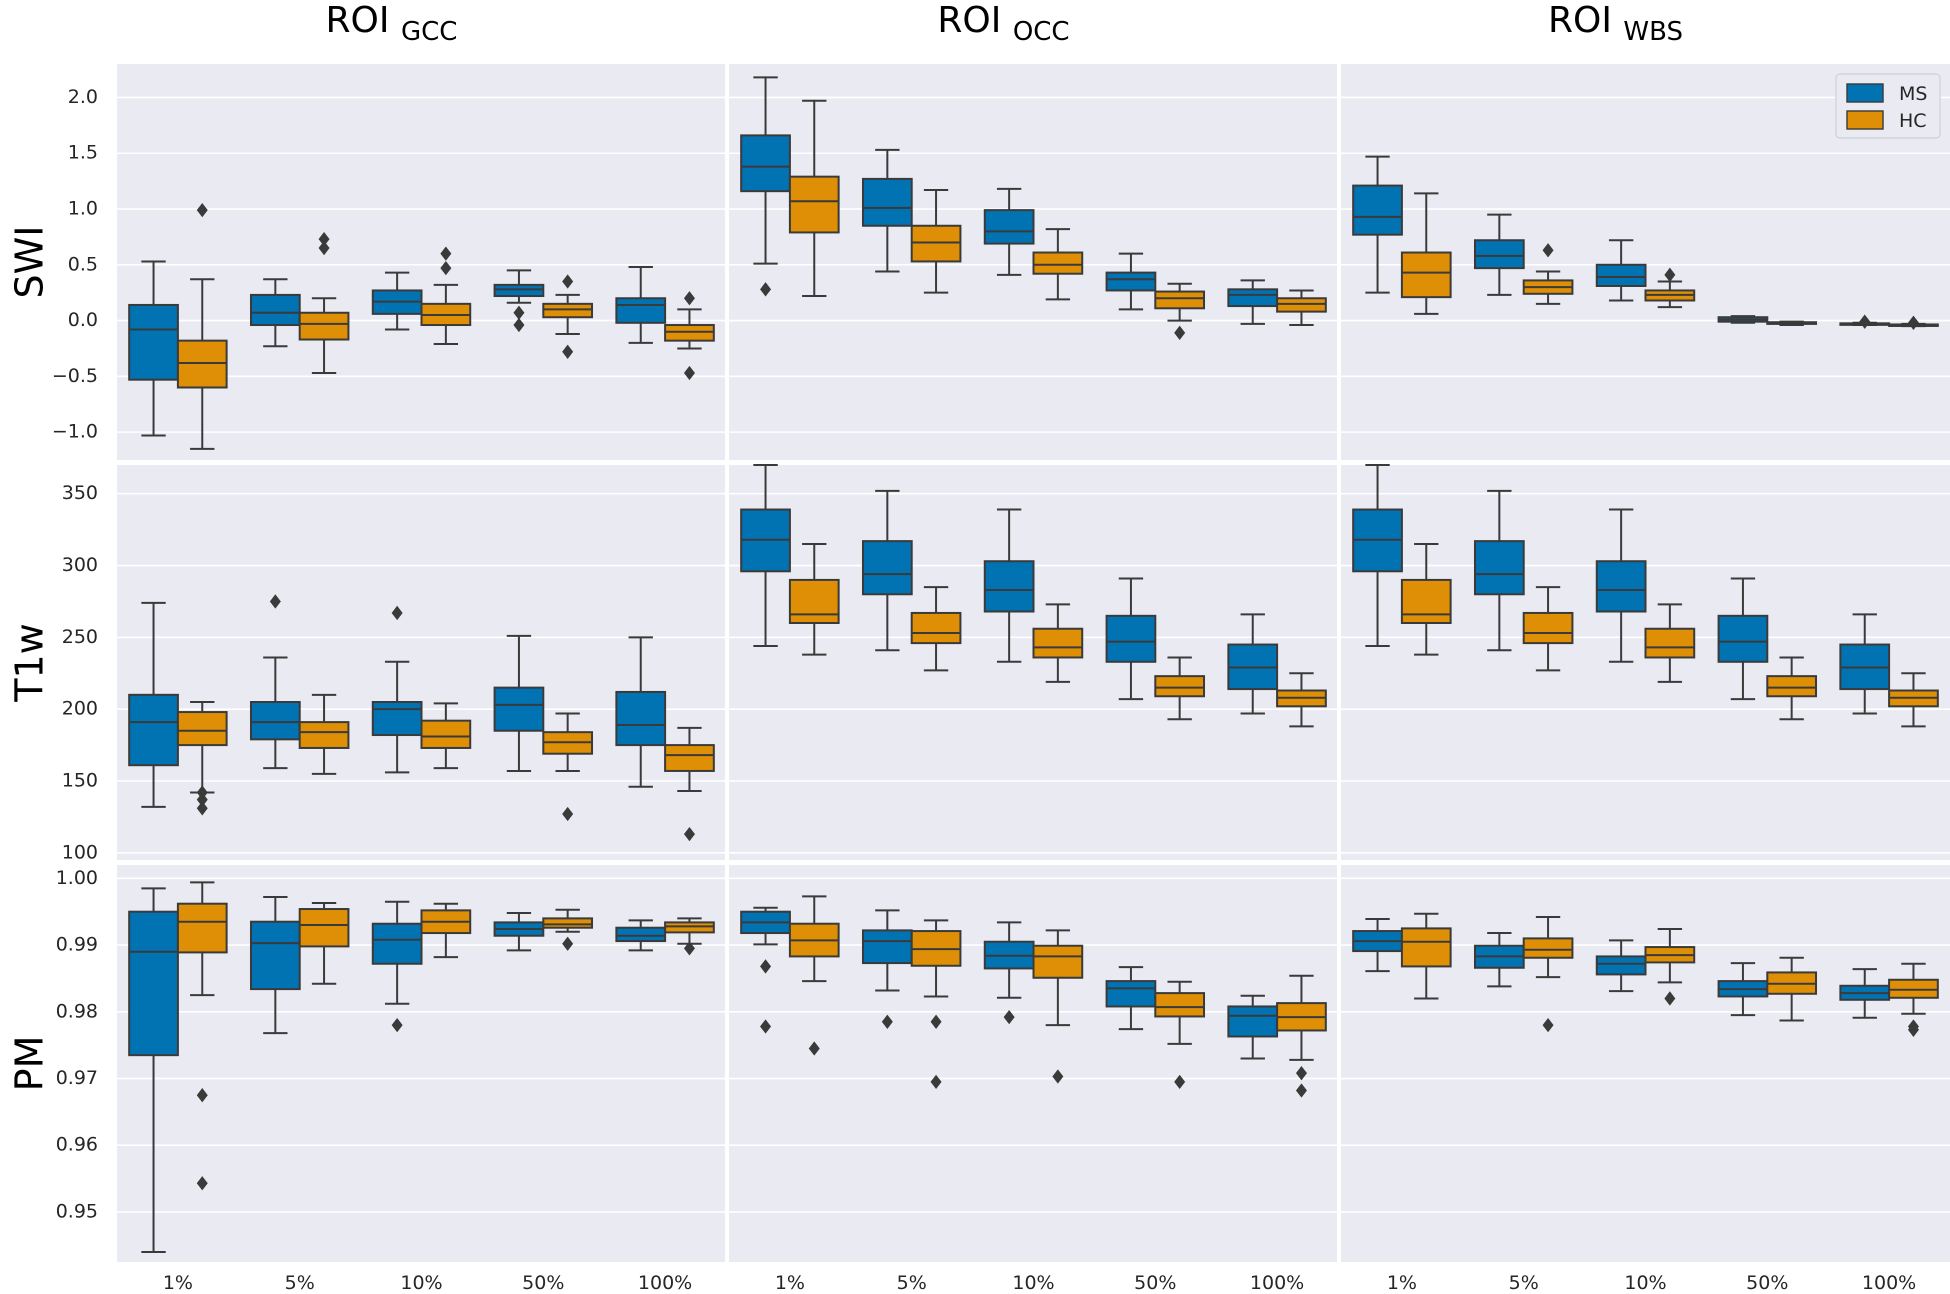  What do you see at coordinates (83, 153) in the screenshot?
I see `y-tick-label: 1.5` at bounding box center [83, 153].